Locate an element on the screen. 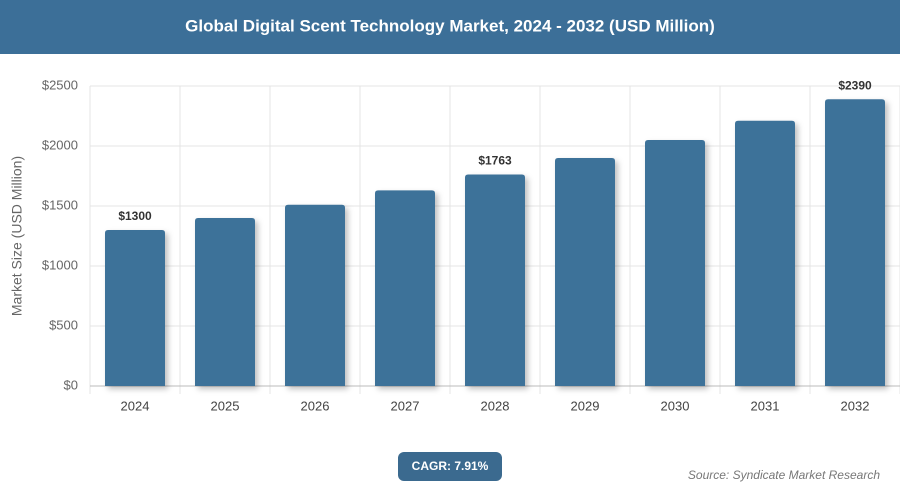 This screenshot has height=500, width=900. y-axis-label: Market Size (USD Million) is located at coordinates (17, 236).